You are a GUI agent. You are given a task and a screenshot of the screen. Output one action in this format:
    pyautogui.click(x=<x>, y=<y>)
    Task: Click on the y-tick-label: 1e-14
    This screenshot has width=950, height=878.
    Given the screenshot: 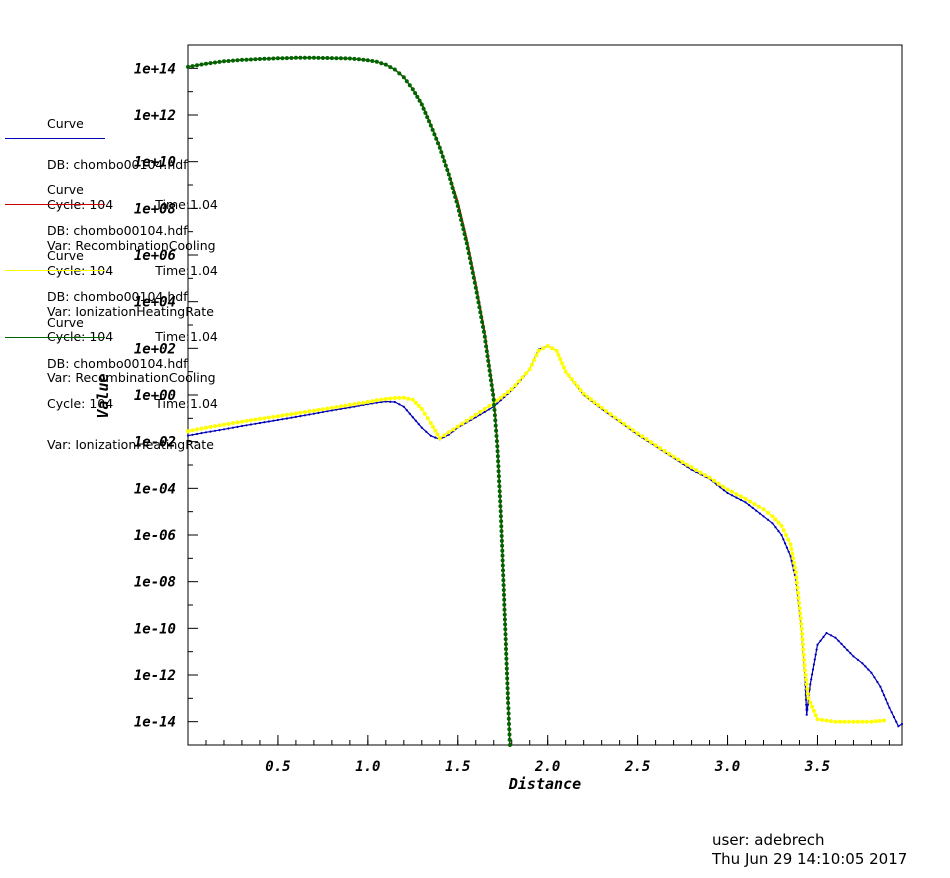 What is the action you would take?
    pyautogui.click(x=155, y=723)
    